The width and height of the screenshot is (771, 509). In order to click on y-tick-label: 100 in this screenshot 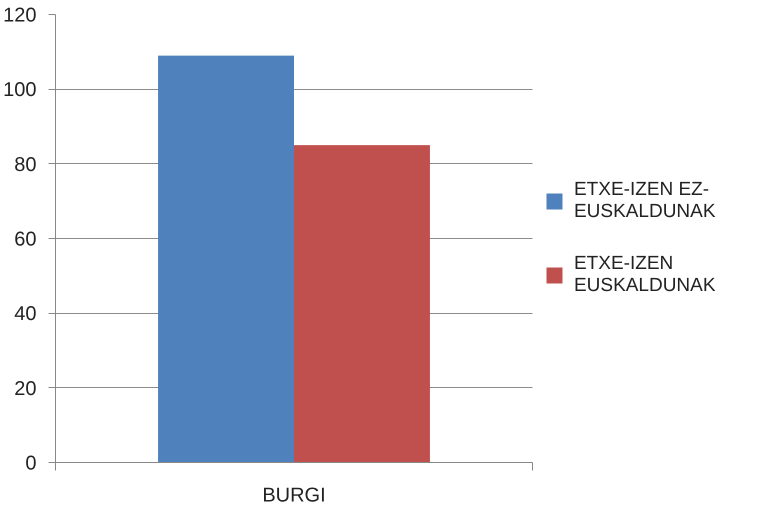, I will do `click(20, 90)`.